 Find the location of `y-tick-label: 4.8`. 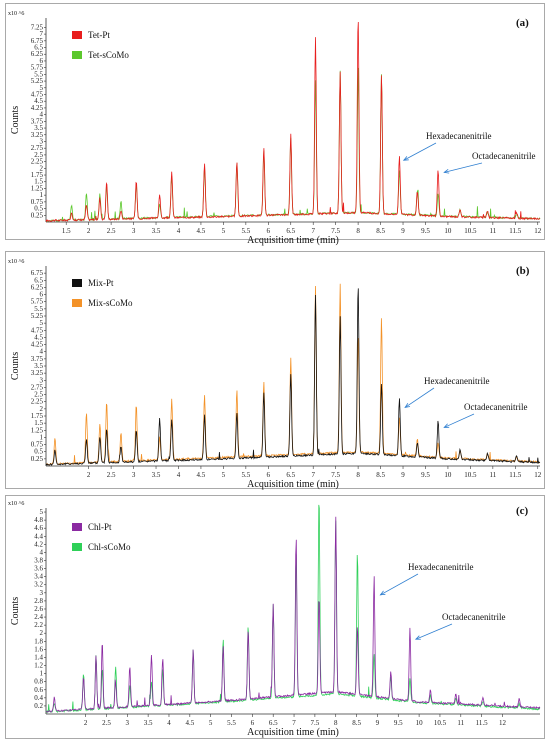

y-tick-label: 4.8 is located at coordinates (38, 520).